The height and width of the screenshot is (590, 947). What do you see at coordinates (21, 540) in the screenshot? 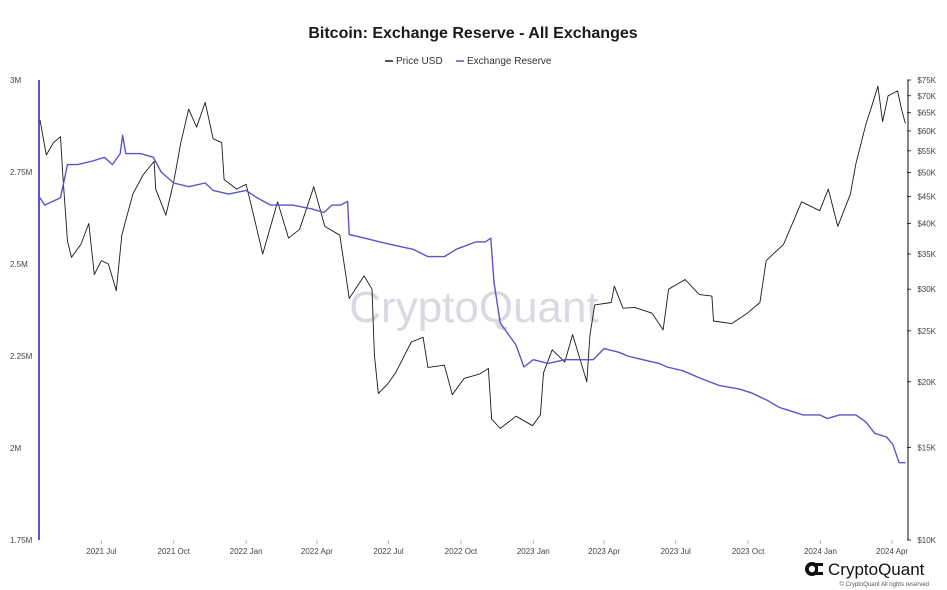
I see `left-tick-label-5: 1.75M` at bounding box center [21, 540].